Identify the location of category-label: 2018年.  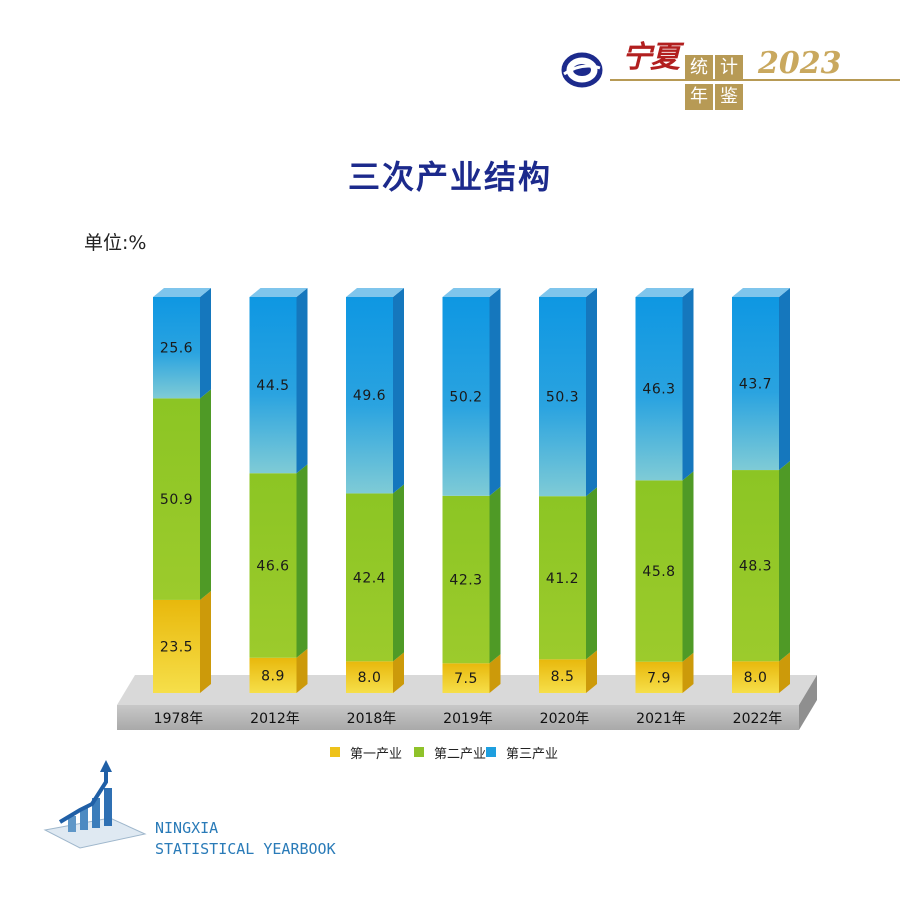
(372, 719).